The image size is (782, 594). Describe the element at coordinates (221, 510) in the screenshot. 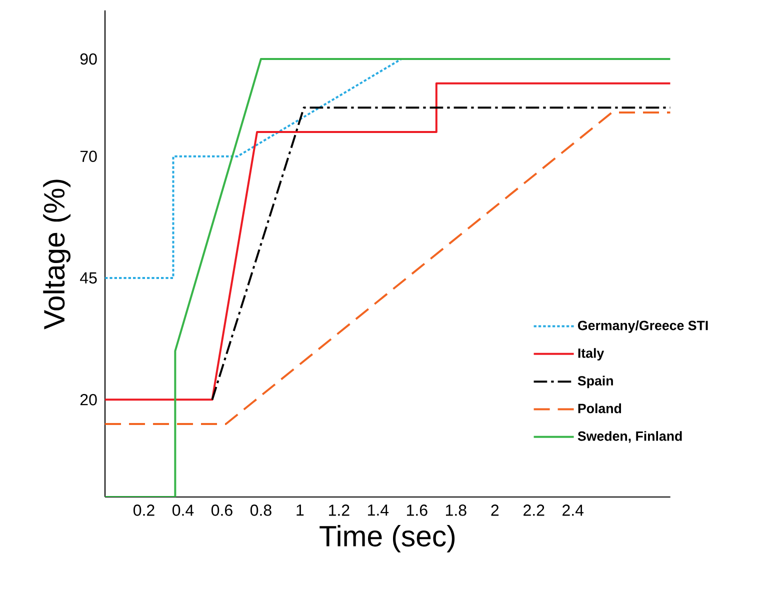

I see `x-tick-label: 0.6` at that location.